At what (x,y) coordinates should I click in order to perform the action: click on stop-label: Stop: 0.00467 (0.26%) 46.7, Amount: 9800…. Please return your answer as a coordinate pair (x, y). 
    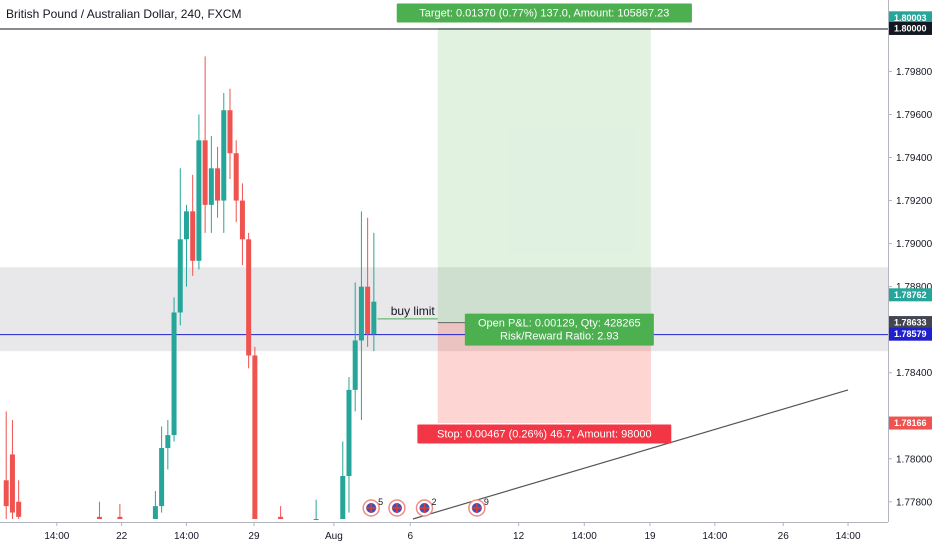
    Looking at the image, I should click on (544, 434).